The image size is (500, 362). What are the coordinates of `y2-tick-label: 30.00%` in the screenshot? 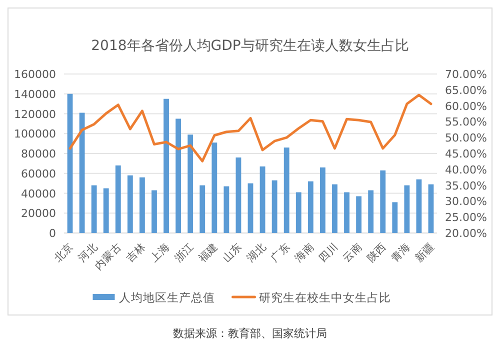 It's located at (466, 201).